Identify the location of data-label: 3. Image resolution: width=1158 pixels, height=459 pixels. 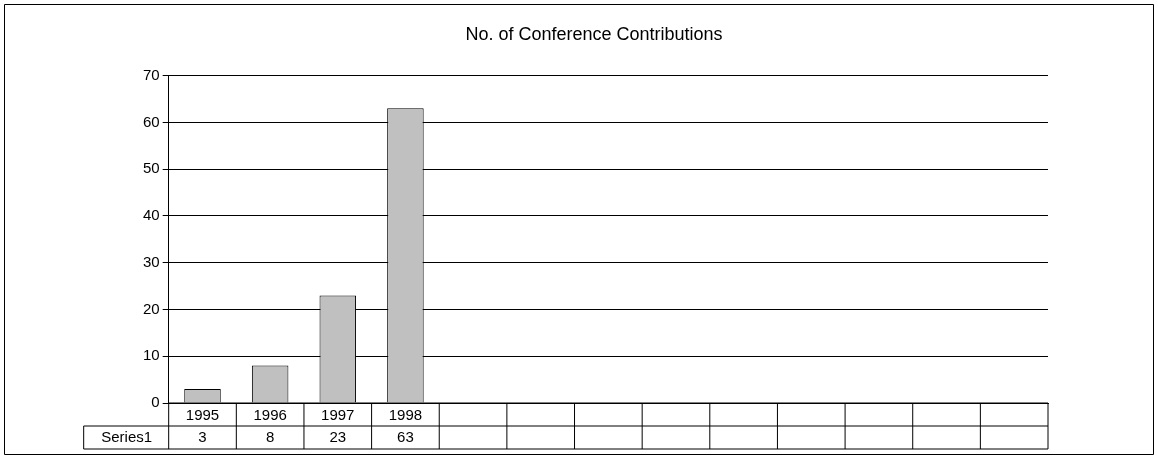
(202, 436).